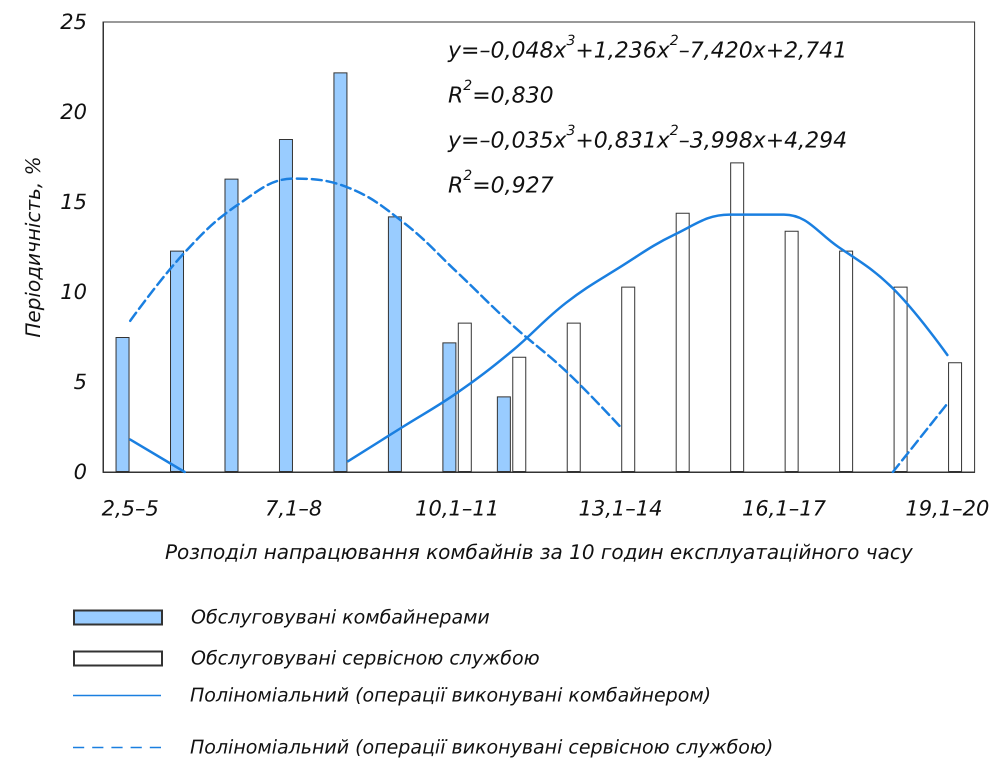 This screenshot has height=776, width=1000. I want to click on y-tick-label: 5, so click(80, 382).